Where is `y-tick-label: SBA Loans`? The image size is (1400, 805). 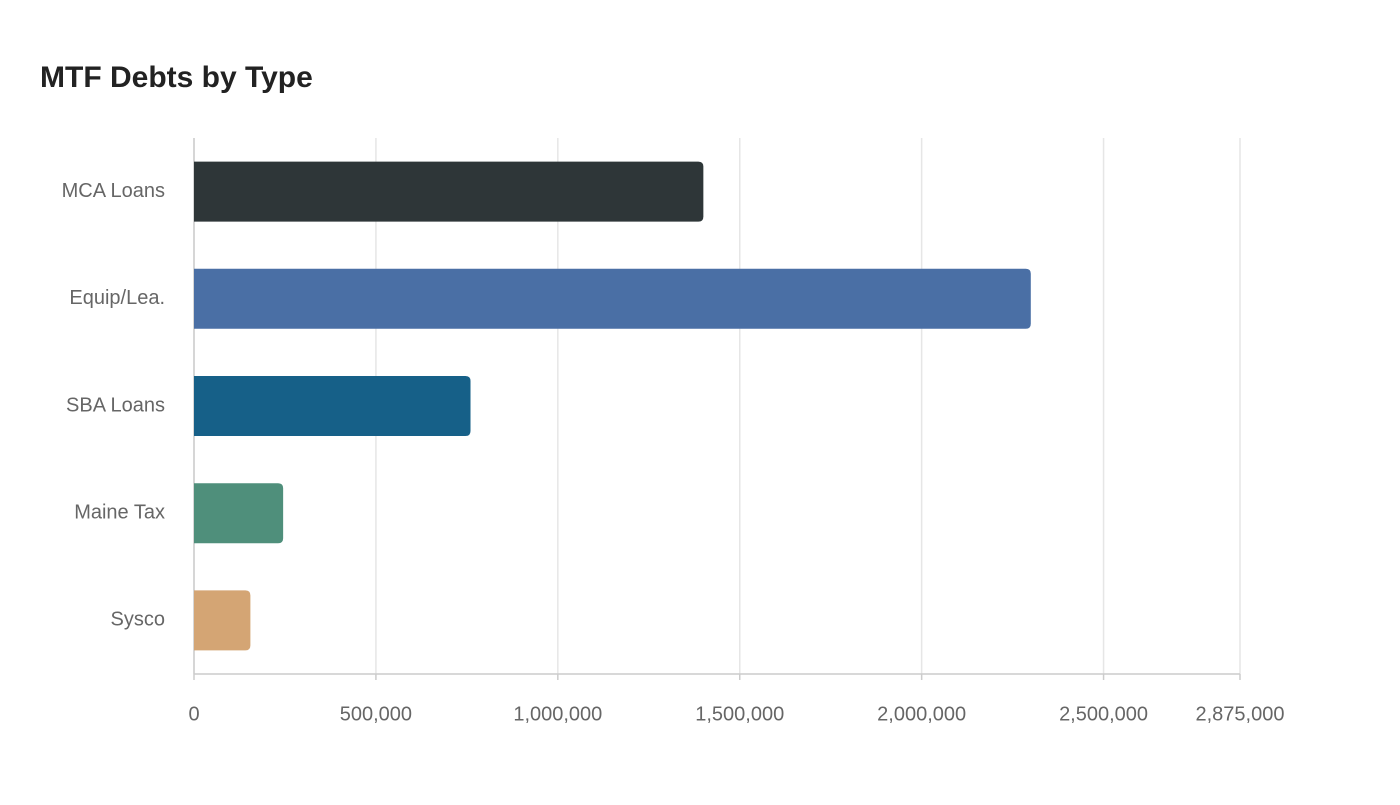 y-tick-label: SBA Loans is located at coordinates (115, 405).